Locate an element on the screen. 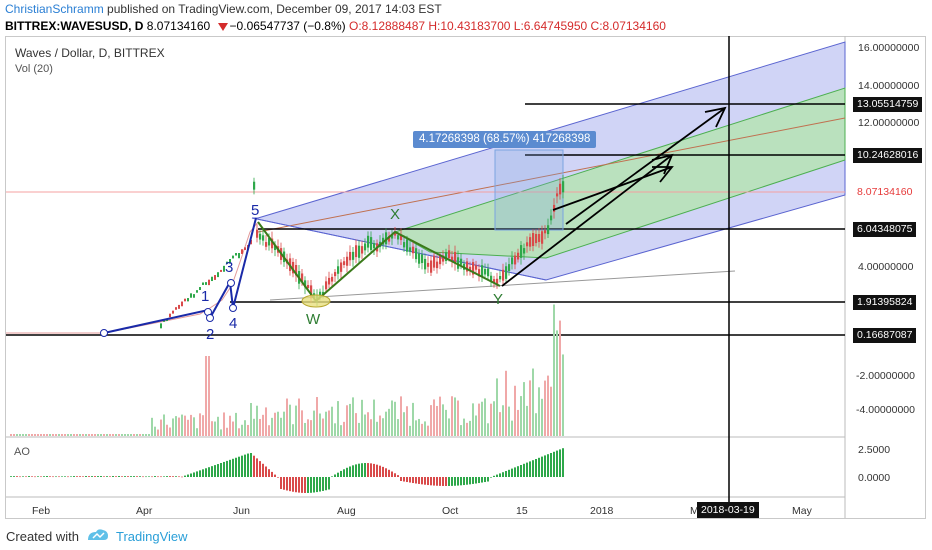  elliott-impulse is located at coordinates (180, 275).